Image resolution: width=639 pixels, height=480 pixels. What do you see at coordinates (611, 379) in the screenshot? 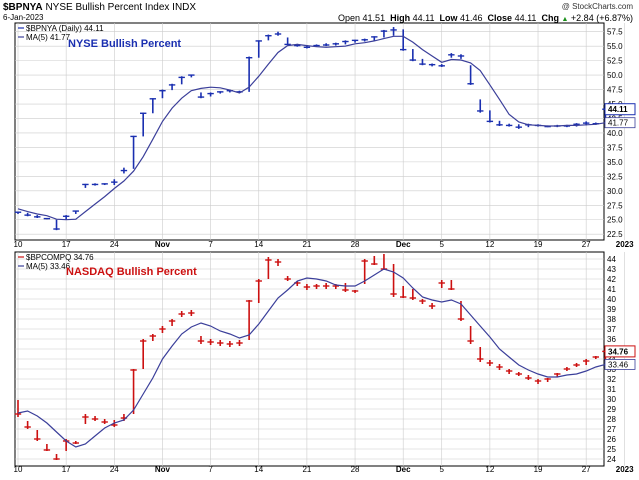
I see `nasdaq-y-tick-label: 32` at bounding box center [611, 379].